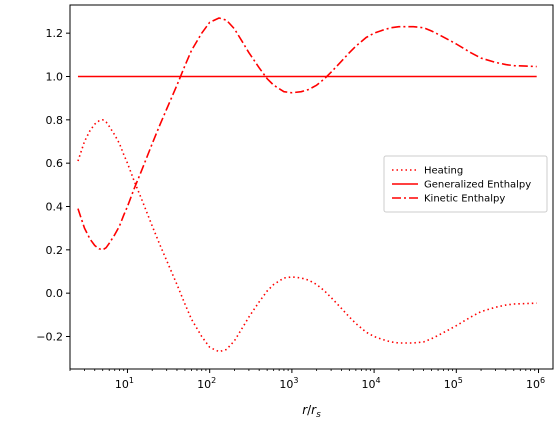  I want to click on legend-label-3: Kinetic Enthalpy, so click(464, 199).